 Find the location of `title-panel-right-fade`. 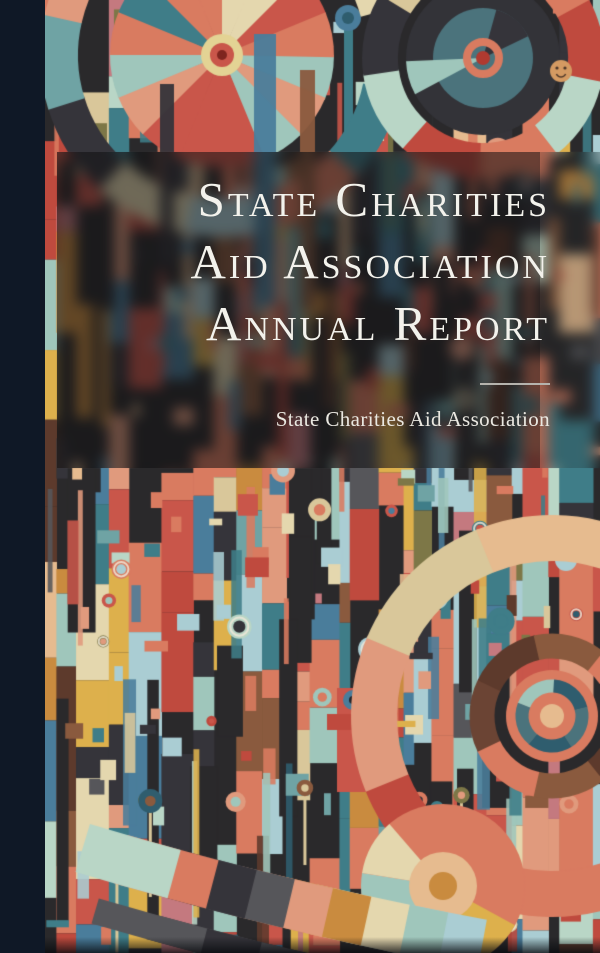

title-panel-right-fade is located at coordinates (570, 310).